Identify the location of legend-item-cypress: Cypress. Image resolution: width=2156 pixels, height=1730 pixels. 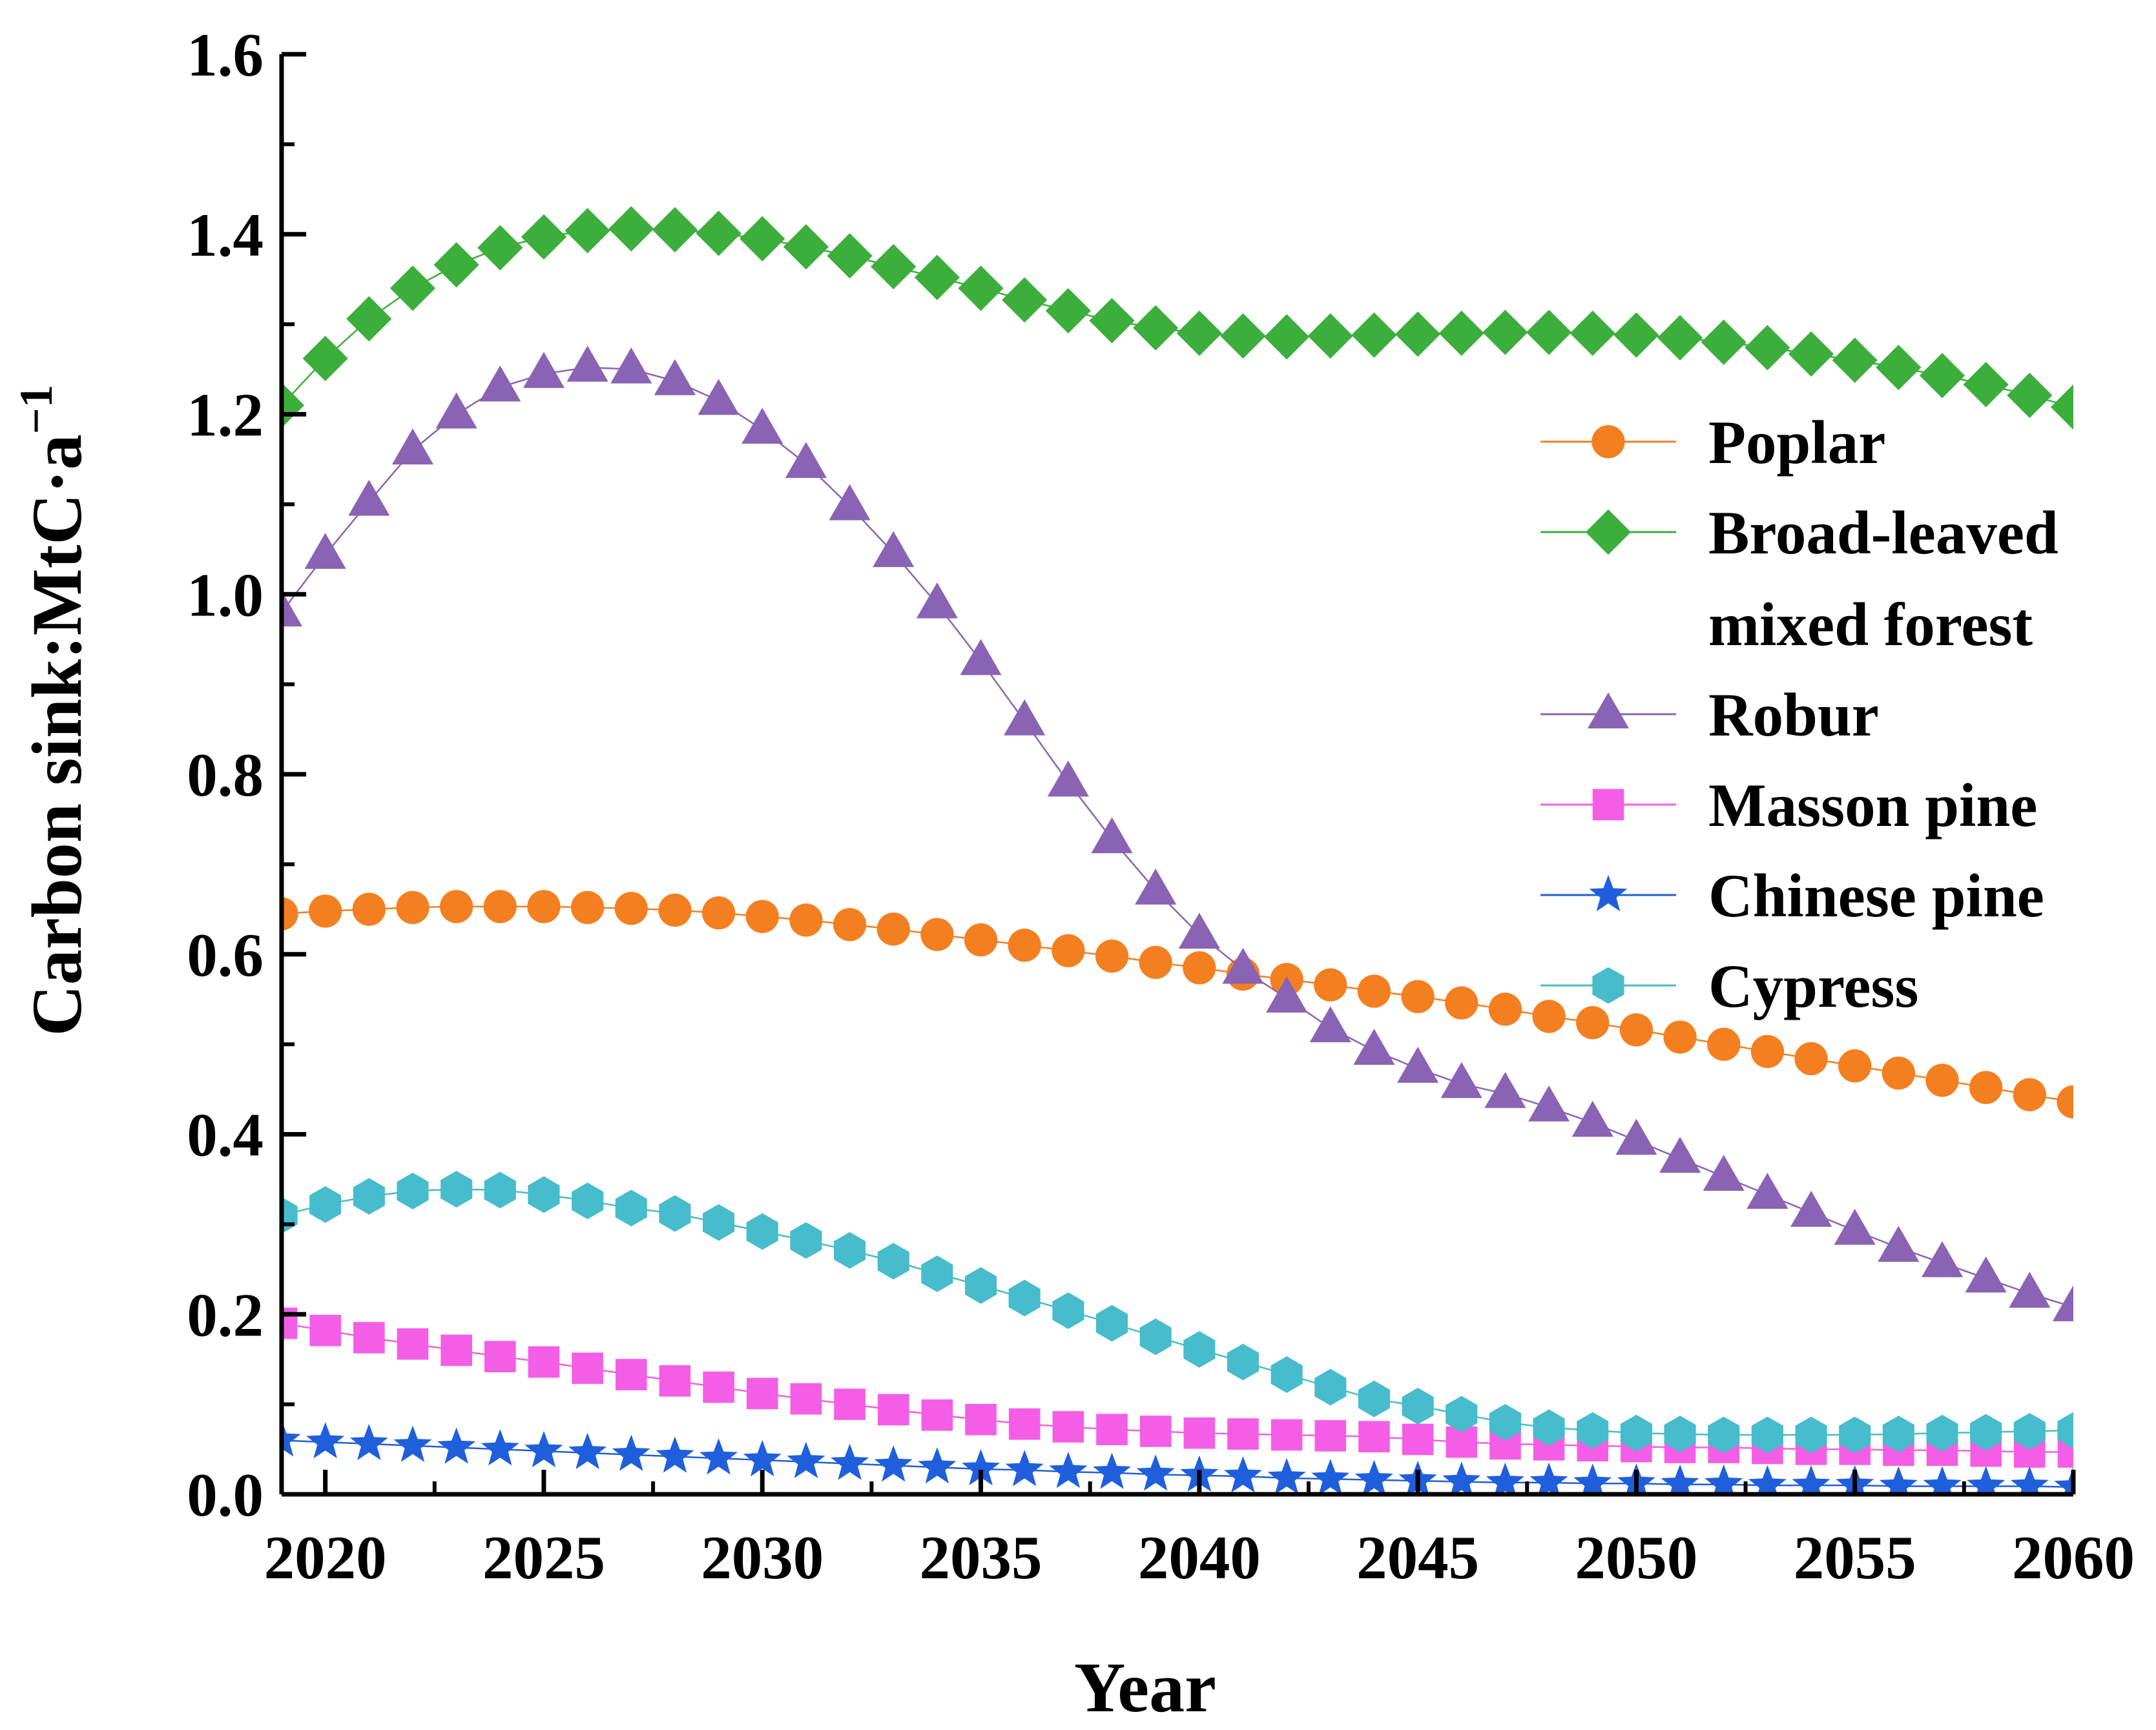
(1729, 986).